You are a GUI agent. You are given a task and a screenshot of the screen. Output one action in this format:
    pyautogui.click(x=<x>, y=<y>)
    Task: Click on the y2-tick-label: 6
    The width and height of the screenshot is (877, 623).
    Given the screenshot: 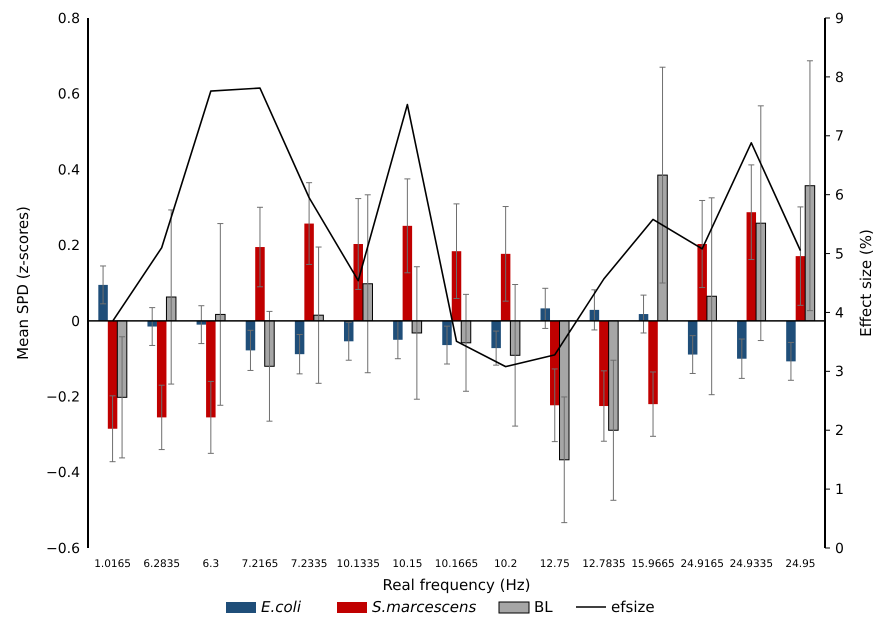 What is the action you would take?
    pyautogui.click(x=839, y=196)
    